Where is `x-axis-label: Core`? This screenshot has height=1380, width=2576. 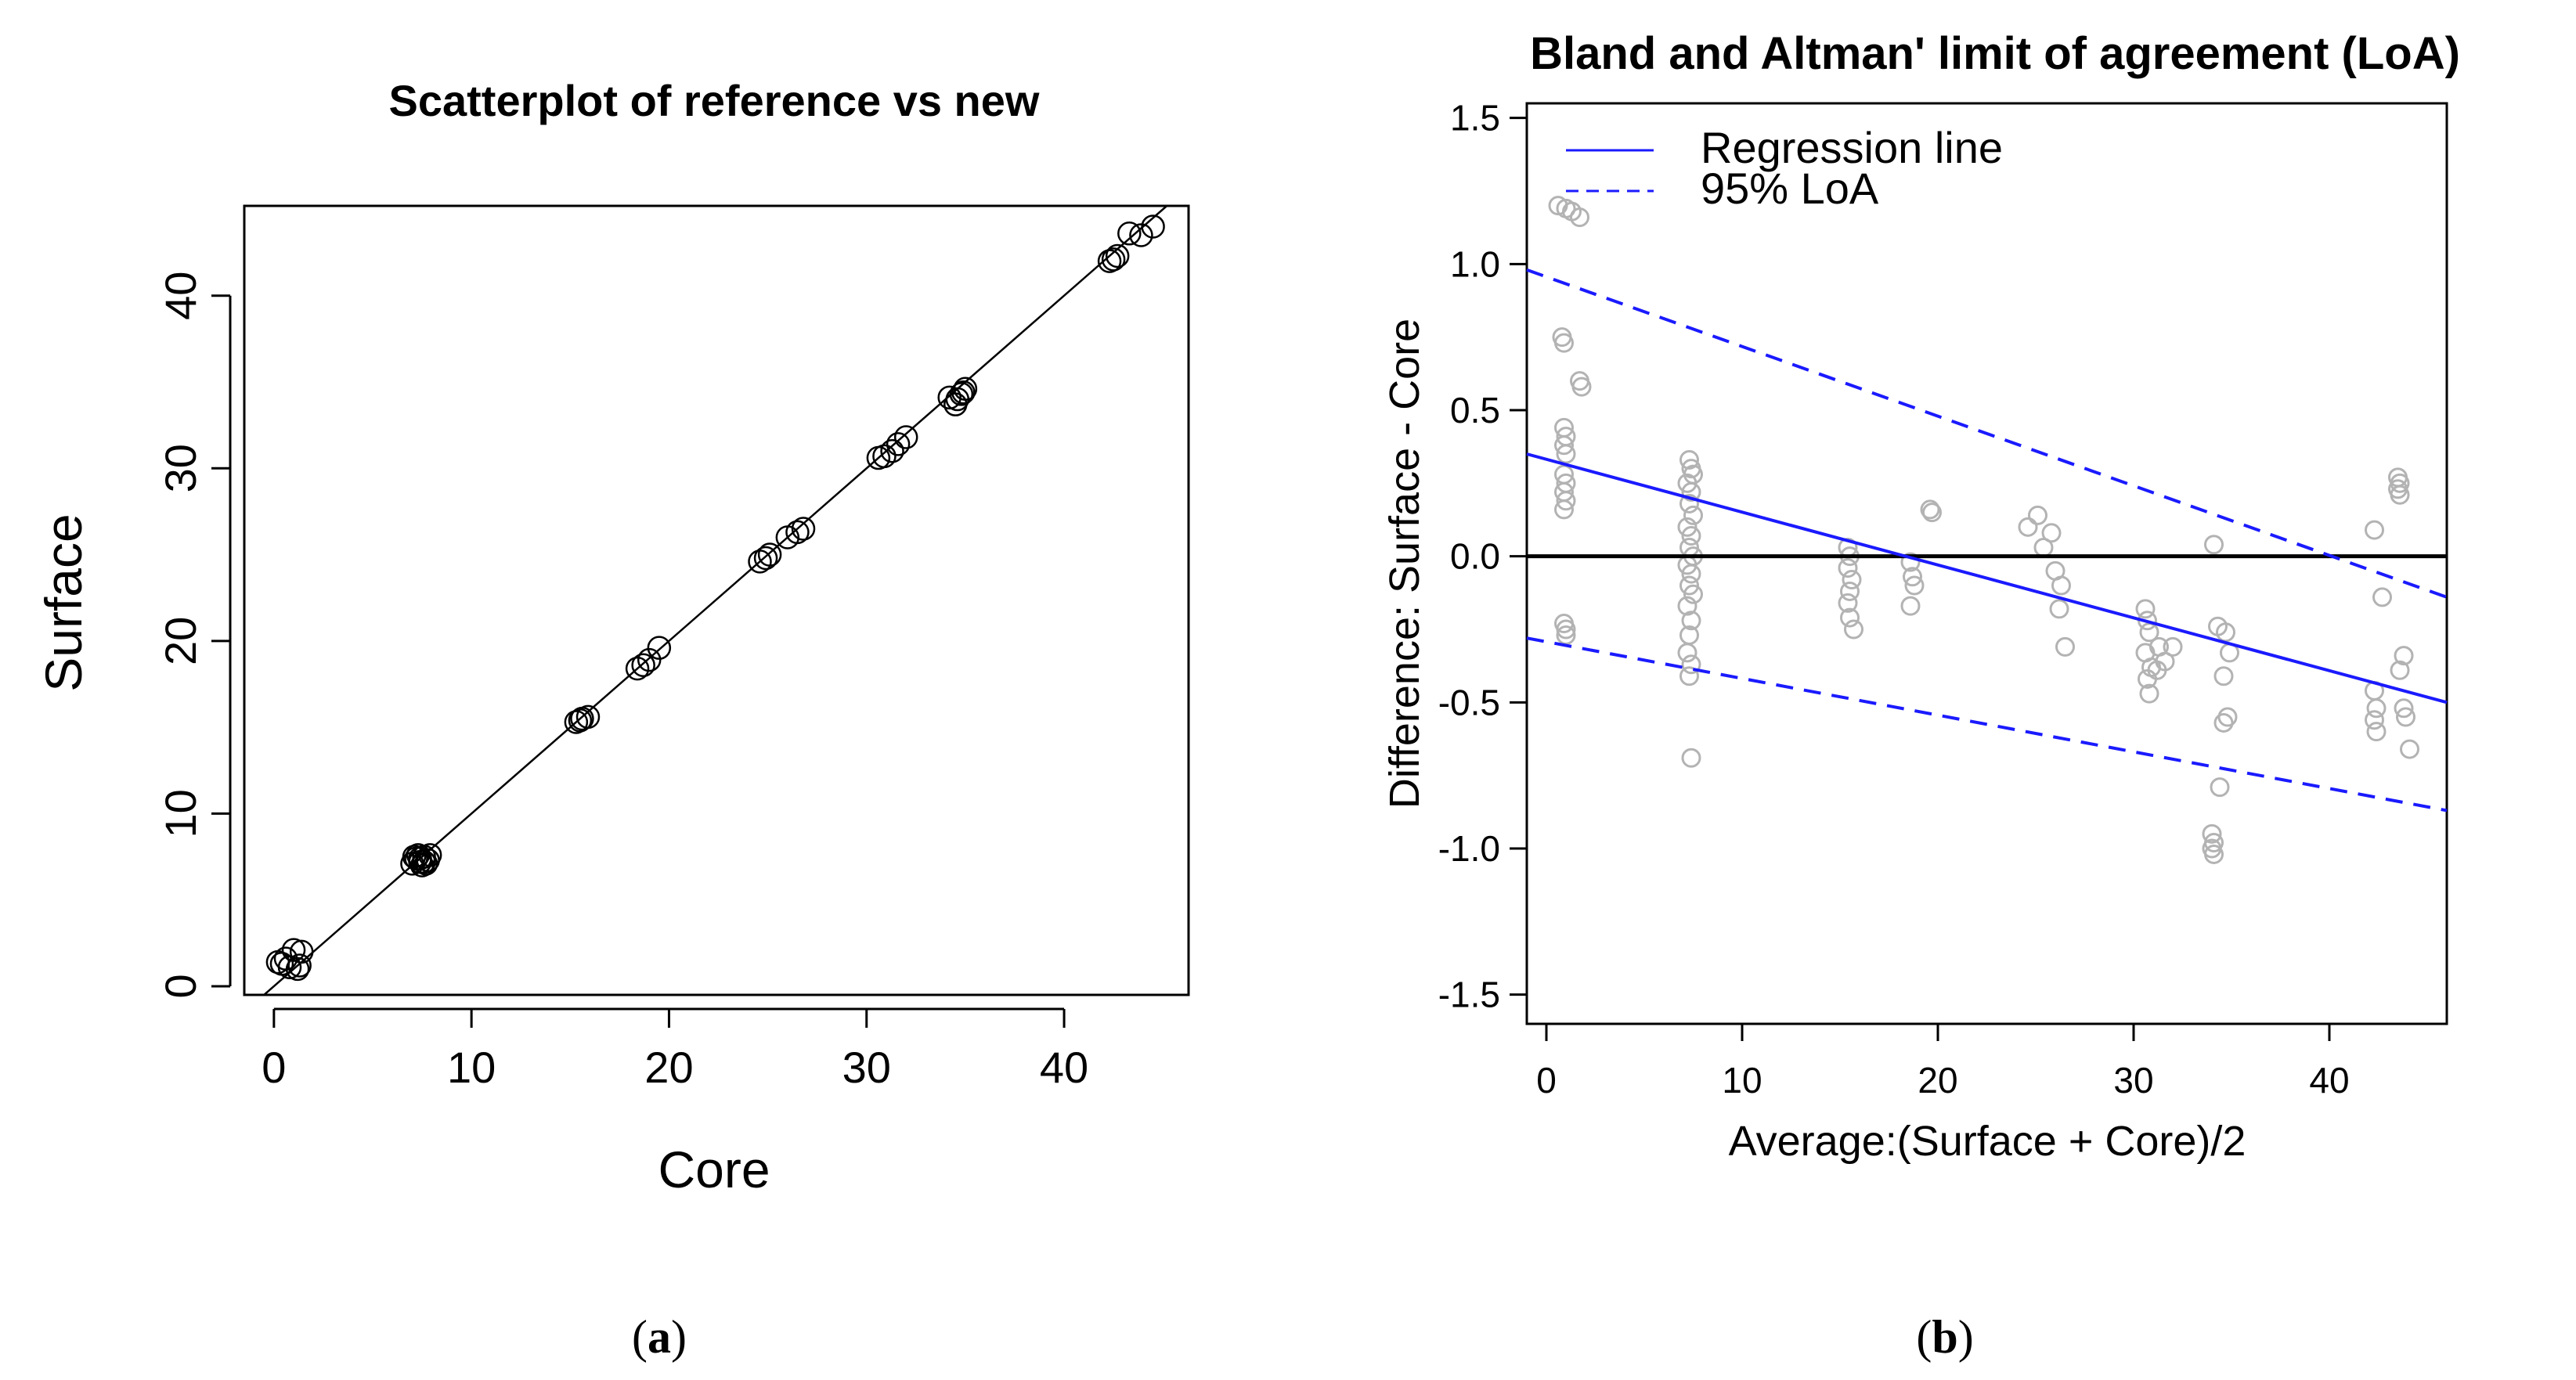 x-axis-label: Core is located at coordinates (714, 1169).